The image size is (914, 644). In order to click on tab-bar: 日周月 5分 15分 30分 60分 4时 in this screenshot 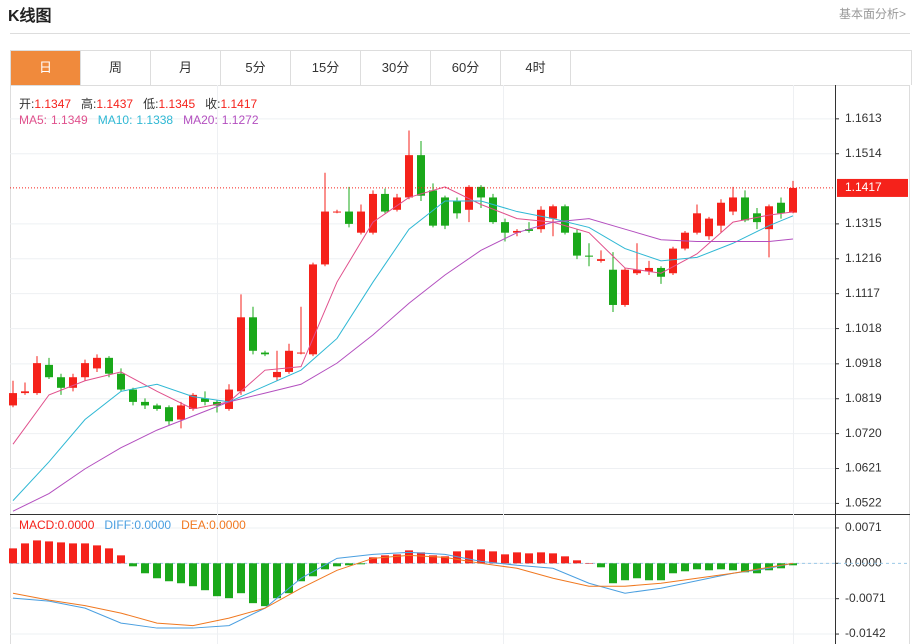, I will do `click(461, 67)`.